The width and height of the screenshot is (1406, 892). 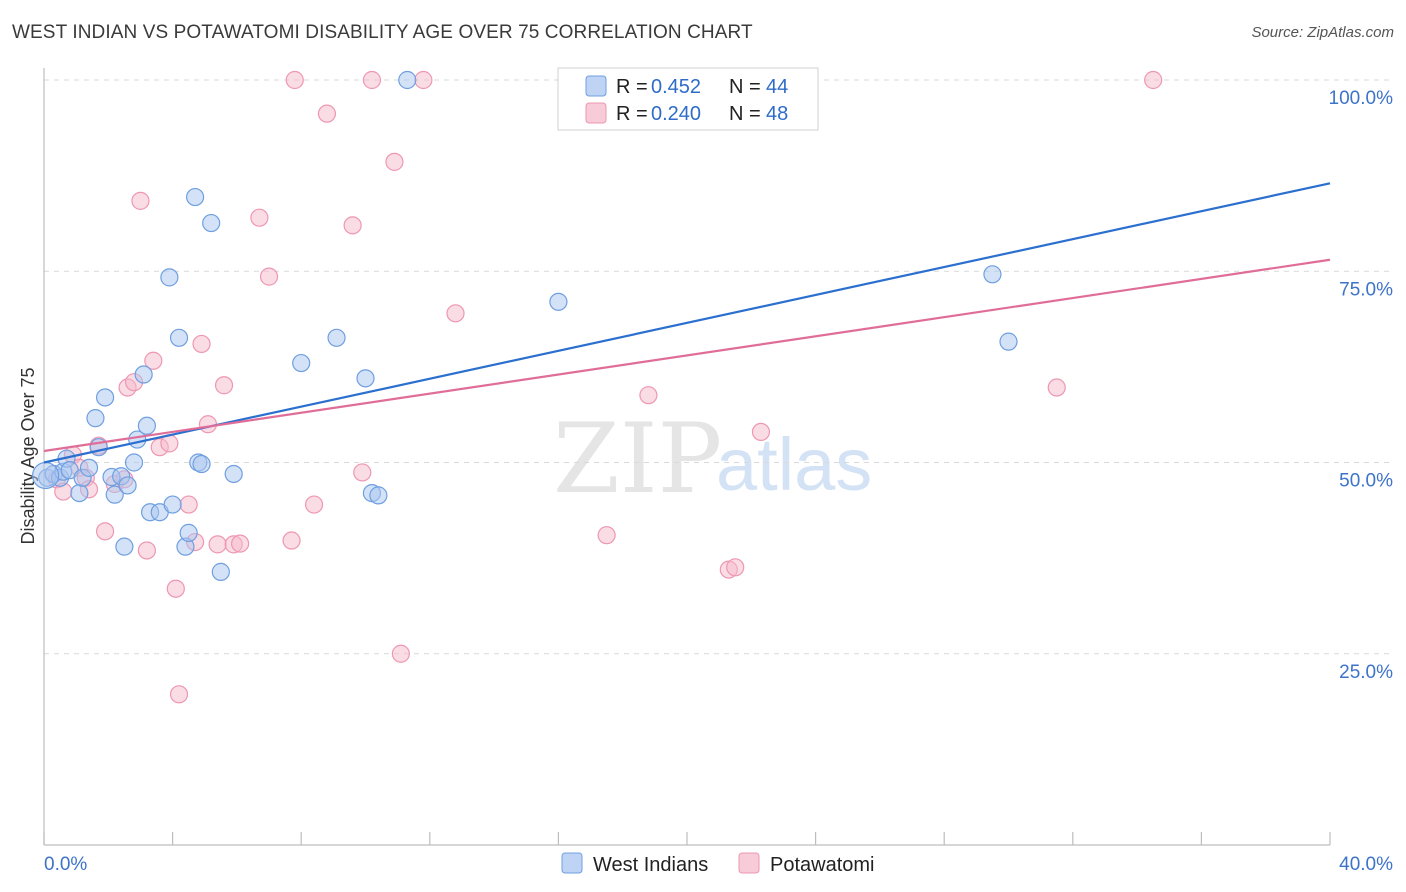 What do you see at coordinates (676, 87) in the screenshot?
I see `legend-r-value-0: 0.452` at bounding box center [676, 87].